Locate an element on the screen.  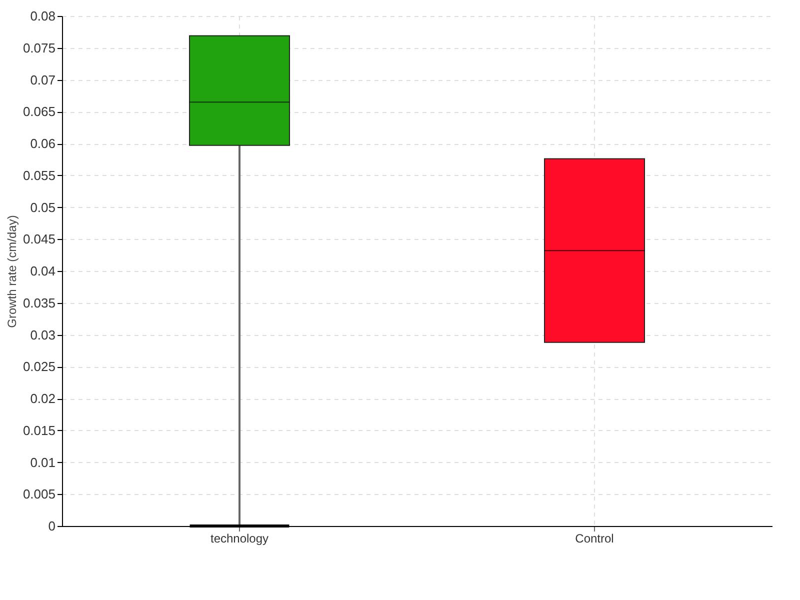
y-tick-label: 0.06 is located at coordinates (43, 143).